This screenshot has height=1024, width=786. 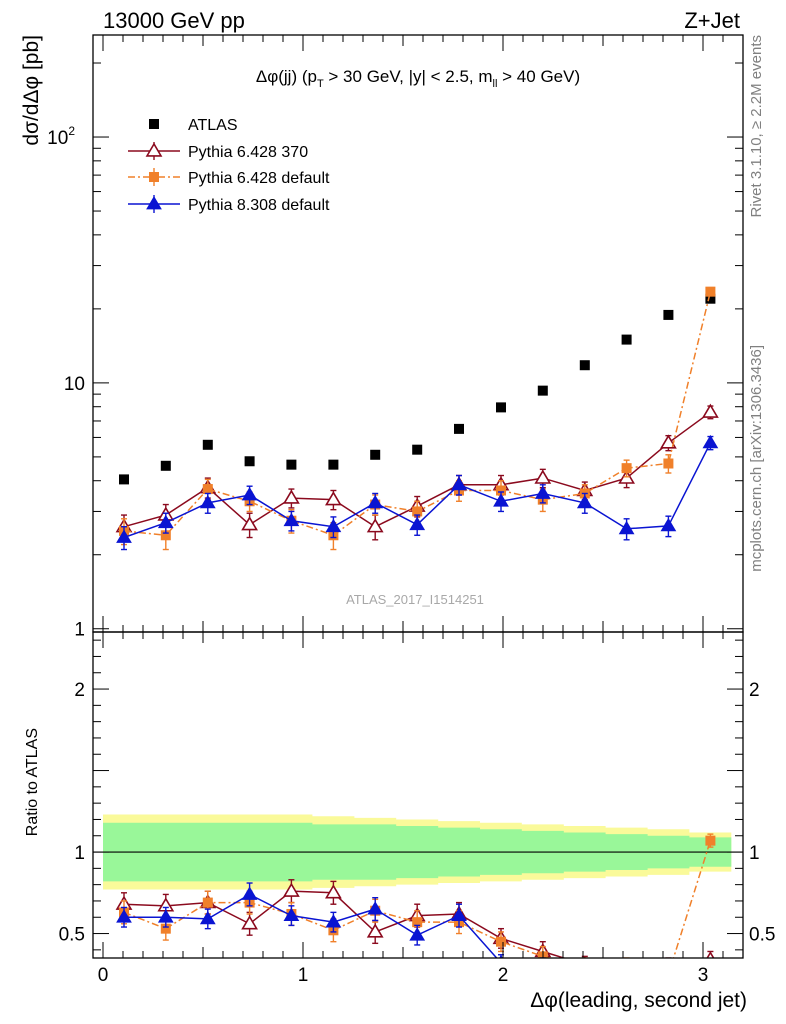 I want to click on header-right-label: Z+Jet, so click(x=712, y=20).